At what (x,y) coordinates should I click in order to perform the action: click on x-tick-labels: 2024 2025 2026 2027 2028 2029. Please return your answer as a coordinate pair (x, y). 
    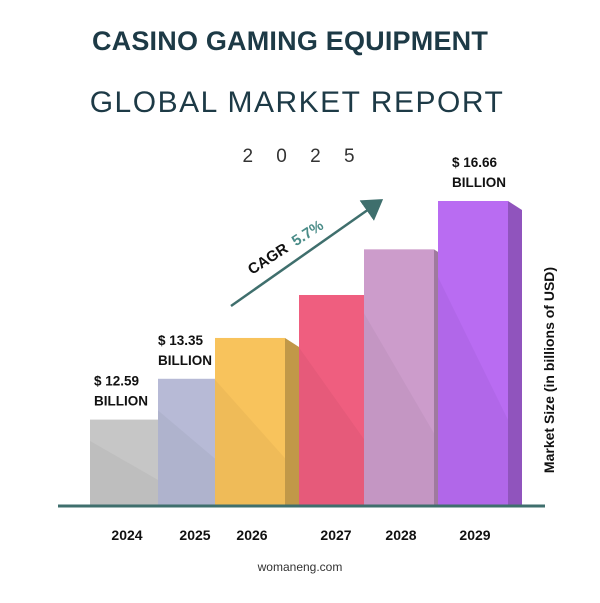
    Looking at the image, I should click on (300, 535).